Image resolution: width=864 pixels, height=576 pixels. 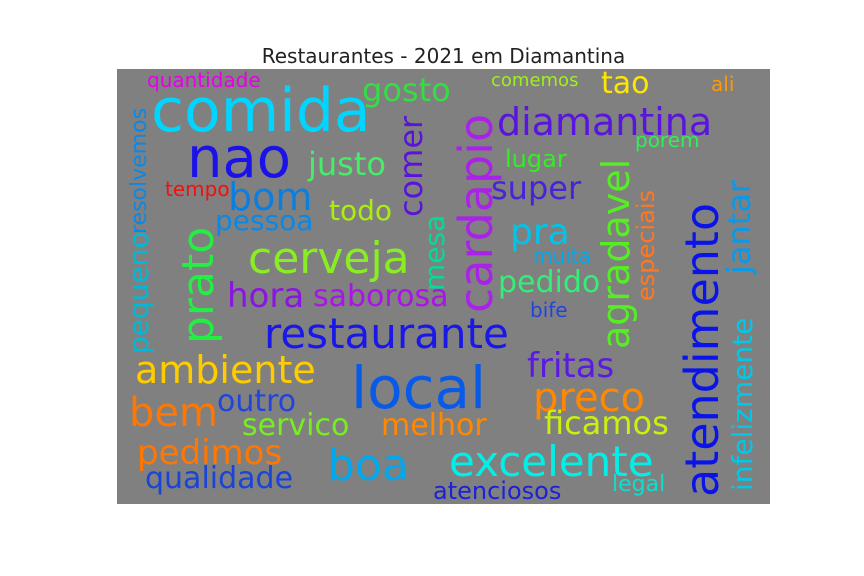 What do you see at coordinates (406, 90) in the screenshot?
I see `word-gosto: gosto` at bounding box center [406, 90].